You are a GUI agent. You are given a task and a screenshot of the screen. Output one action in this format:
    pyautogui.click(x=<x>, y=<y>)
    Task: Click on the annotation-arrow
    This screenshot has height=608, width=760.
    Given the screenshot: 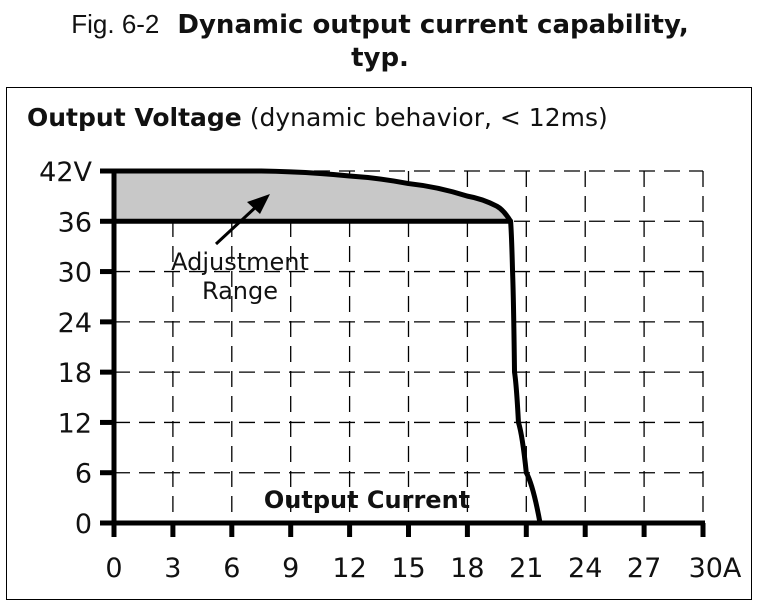 What is the action you would take?
    pyautogui.click(x=237, y=224)
    